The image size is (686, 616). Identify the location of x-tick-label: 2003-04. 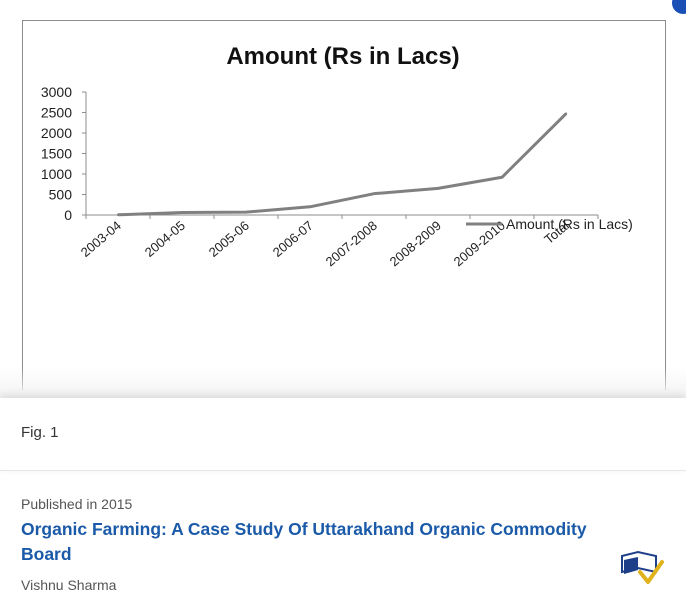
(101, 239).